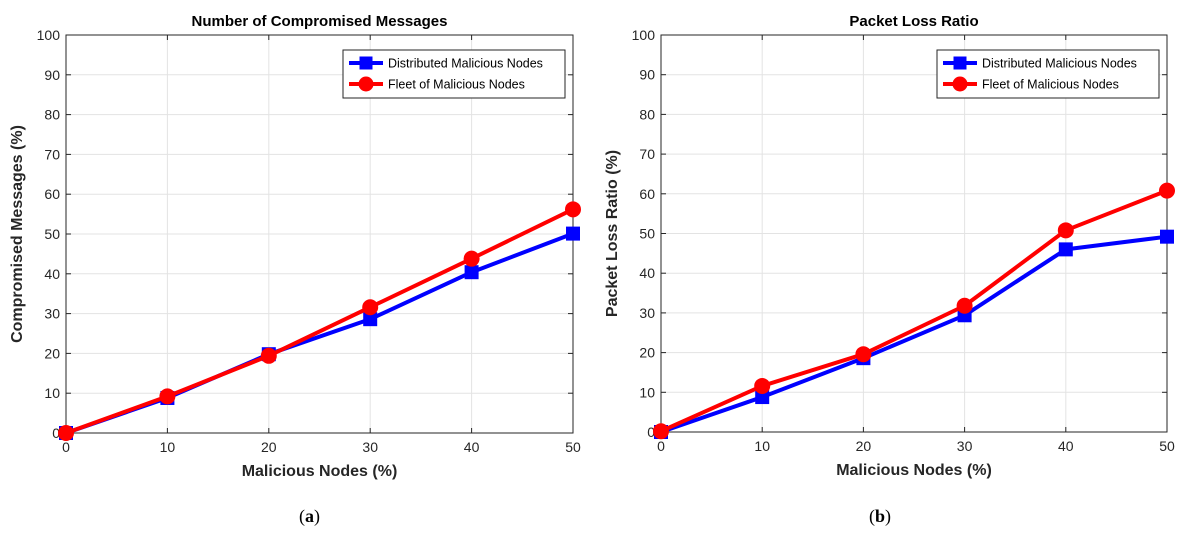 This screenshot has width=1178, height=534. Describe the element at coordinates (612, 233) in the screenshot. I see `y-axis-label: Packet Loss Ratio (%)` at that location.